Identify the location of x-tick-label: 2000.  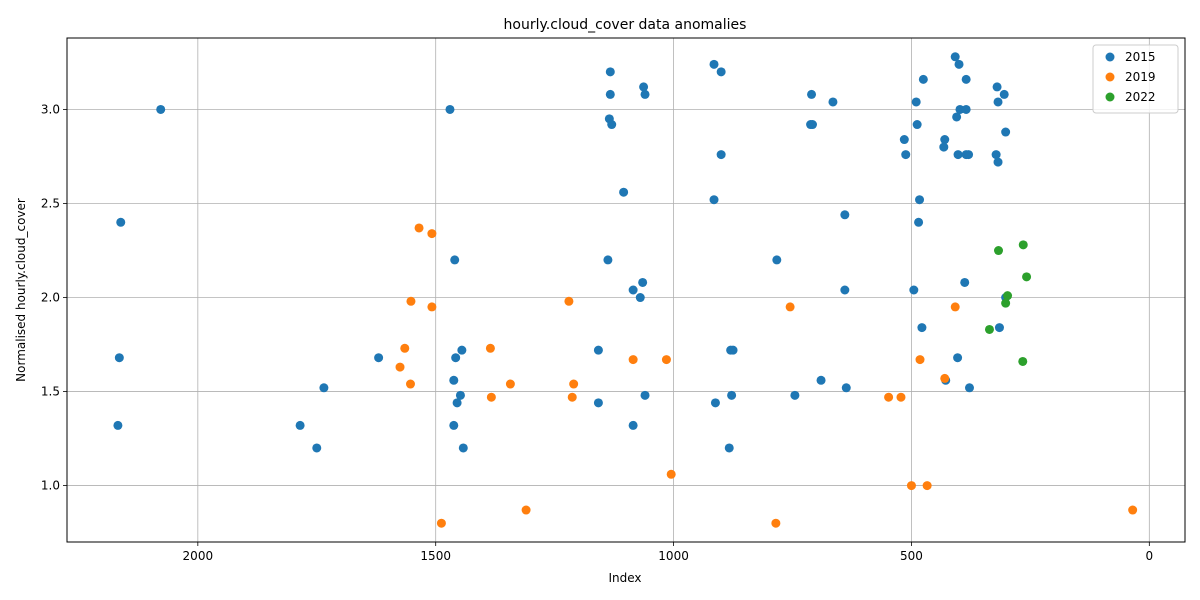
(198, 556).